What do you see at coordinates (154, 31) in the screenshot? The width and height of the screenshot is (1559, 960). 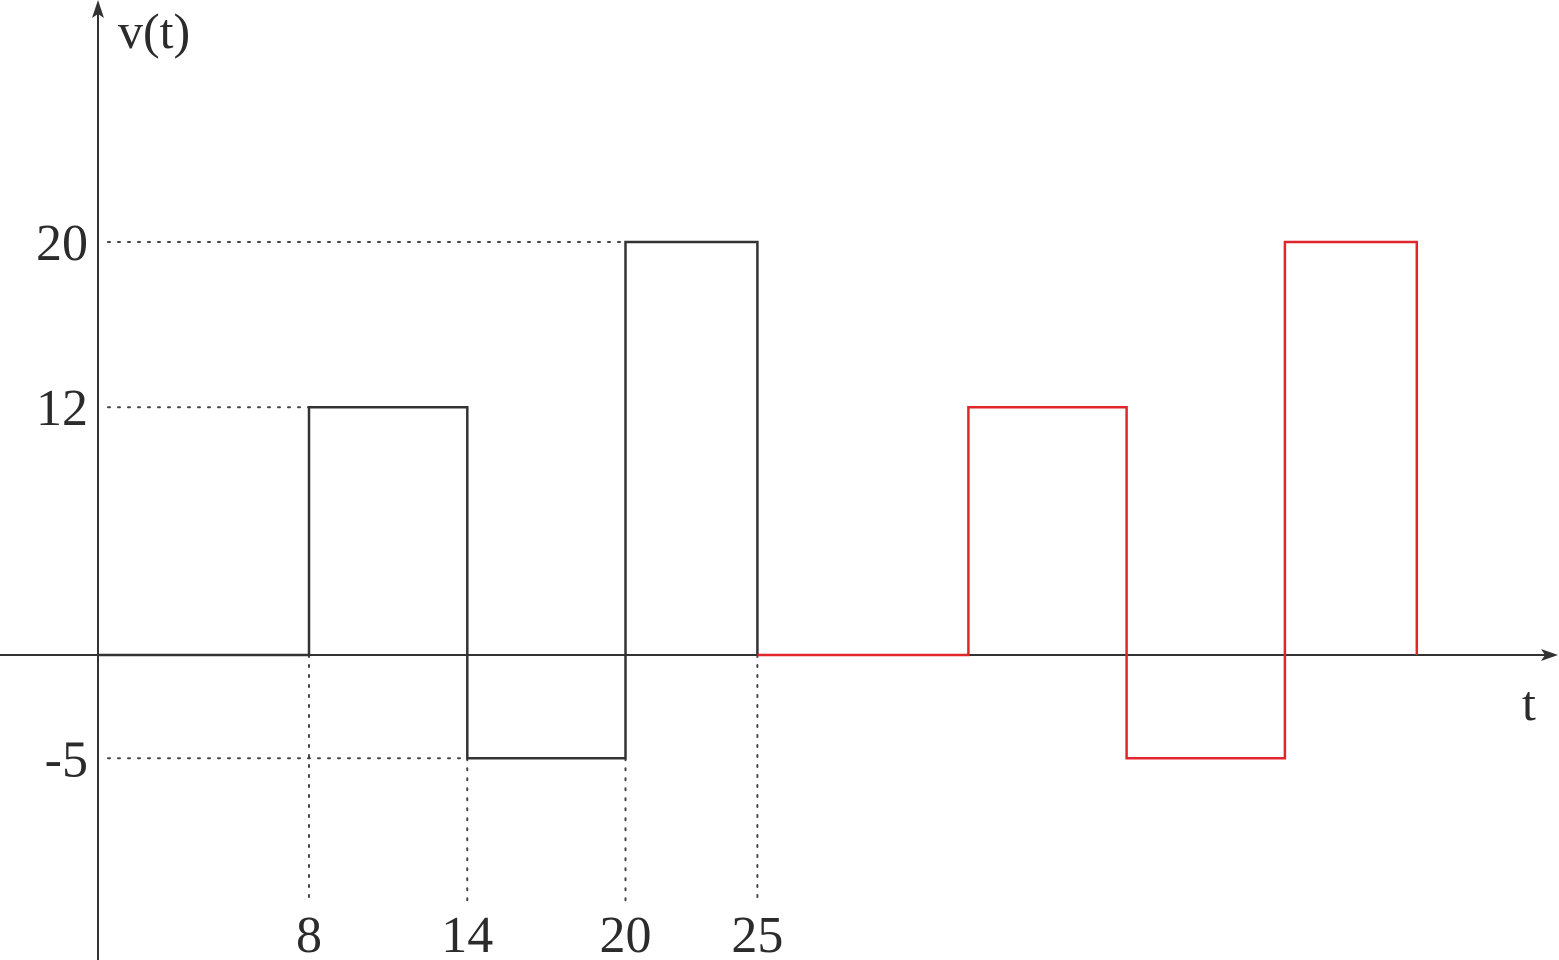 I see `y-axis-label: v(t)` at bounding box center [154, 31].